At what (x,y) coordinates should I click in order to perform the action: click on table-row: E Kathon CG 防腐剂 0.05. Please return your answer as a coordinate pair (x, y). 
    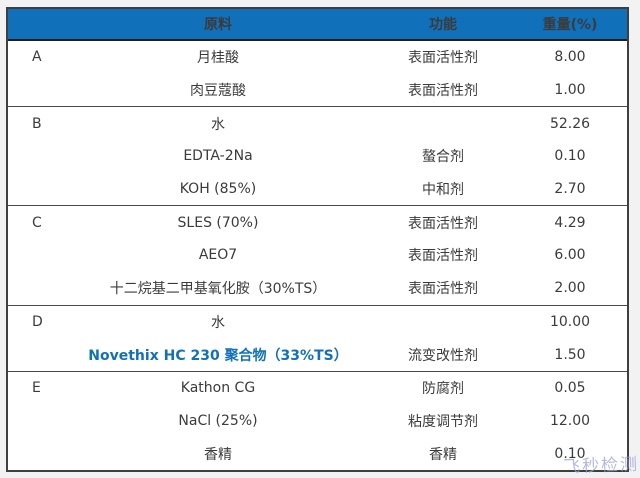
    Looking at the image, I should click on (317, 388).